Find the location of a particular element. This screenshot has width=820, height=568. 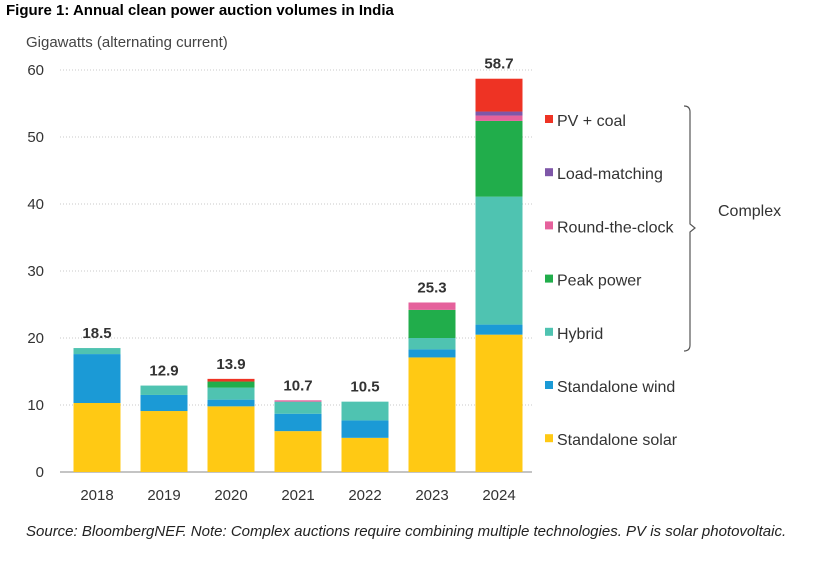

bar-total-label: 10.5 is located at coordinates (364, 387).